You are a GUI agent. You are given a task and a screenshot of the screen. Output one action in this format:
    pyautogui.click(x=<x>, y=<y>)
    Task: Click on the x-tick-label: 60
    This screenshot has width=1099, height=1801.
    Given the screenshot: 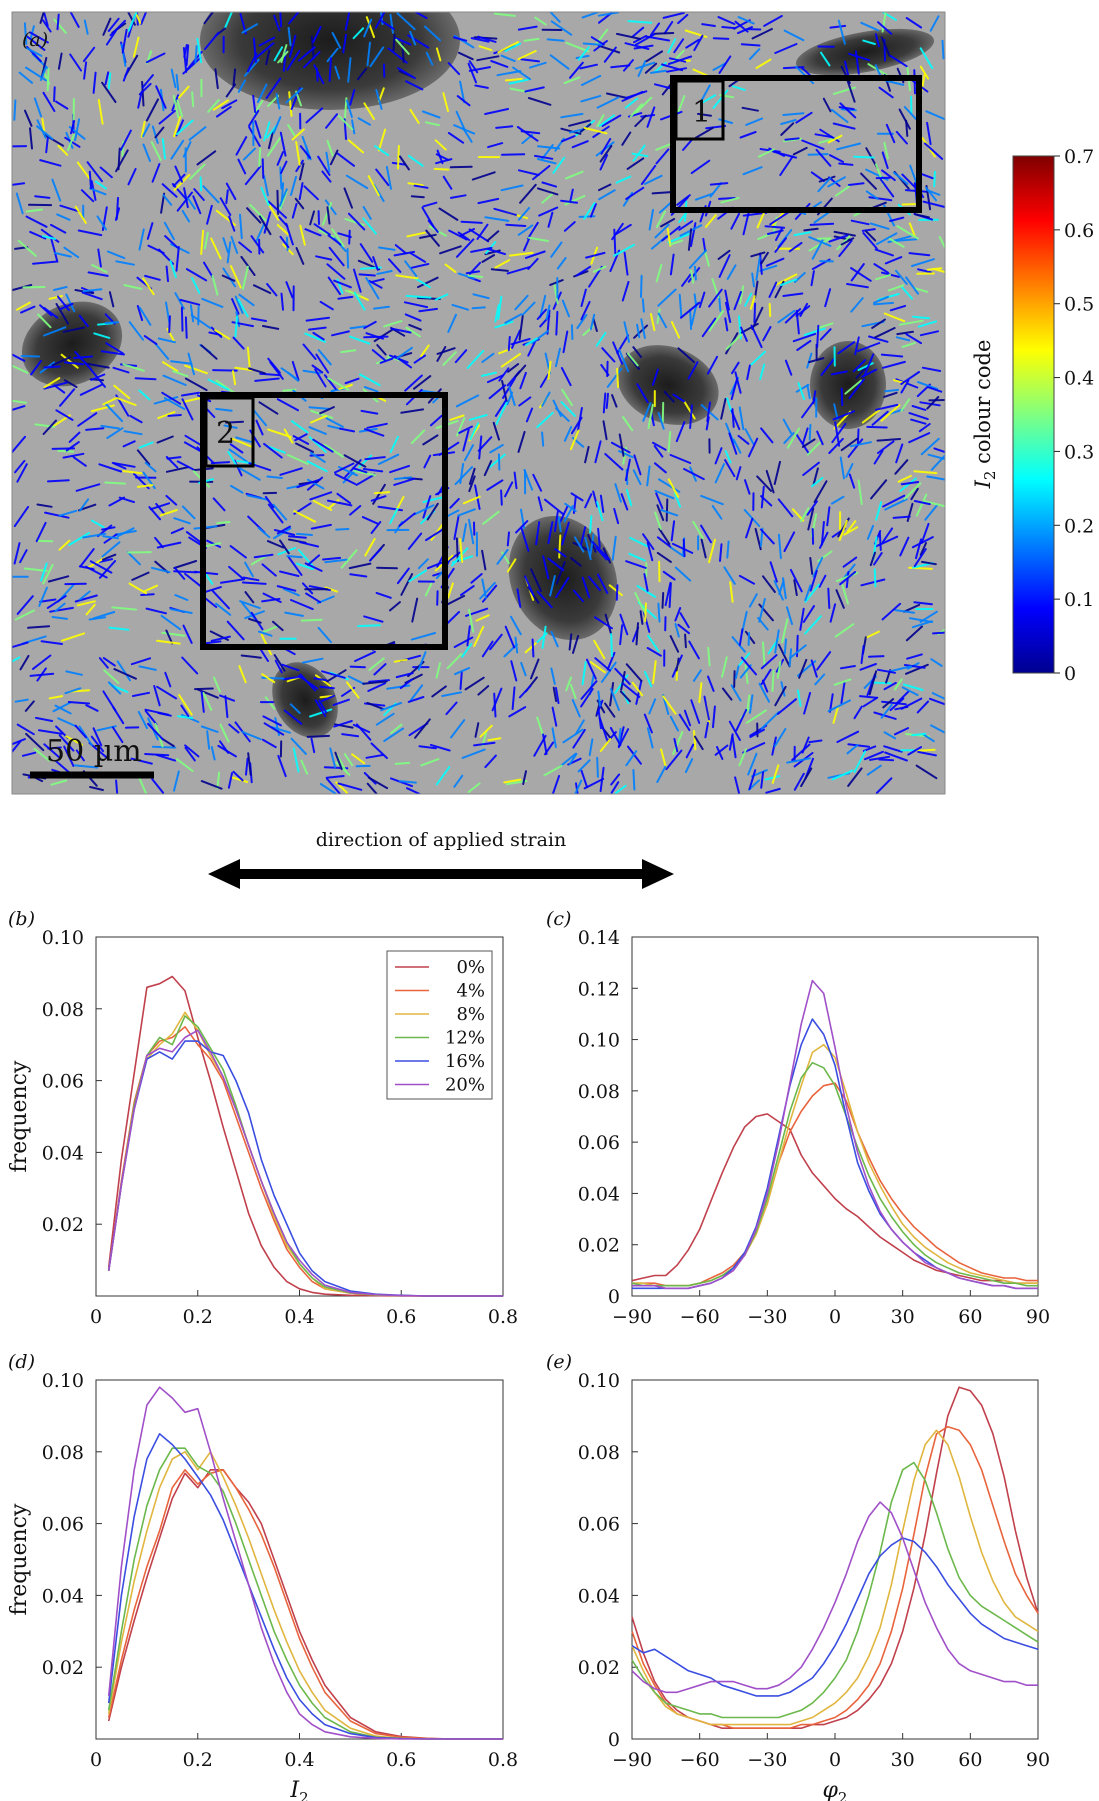 What is the action you would take?
    pyautogui.click(x=970, y=1760)
    